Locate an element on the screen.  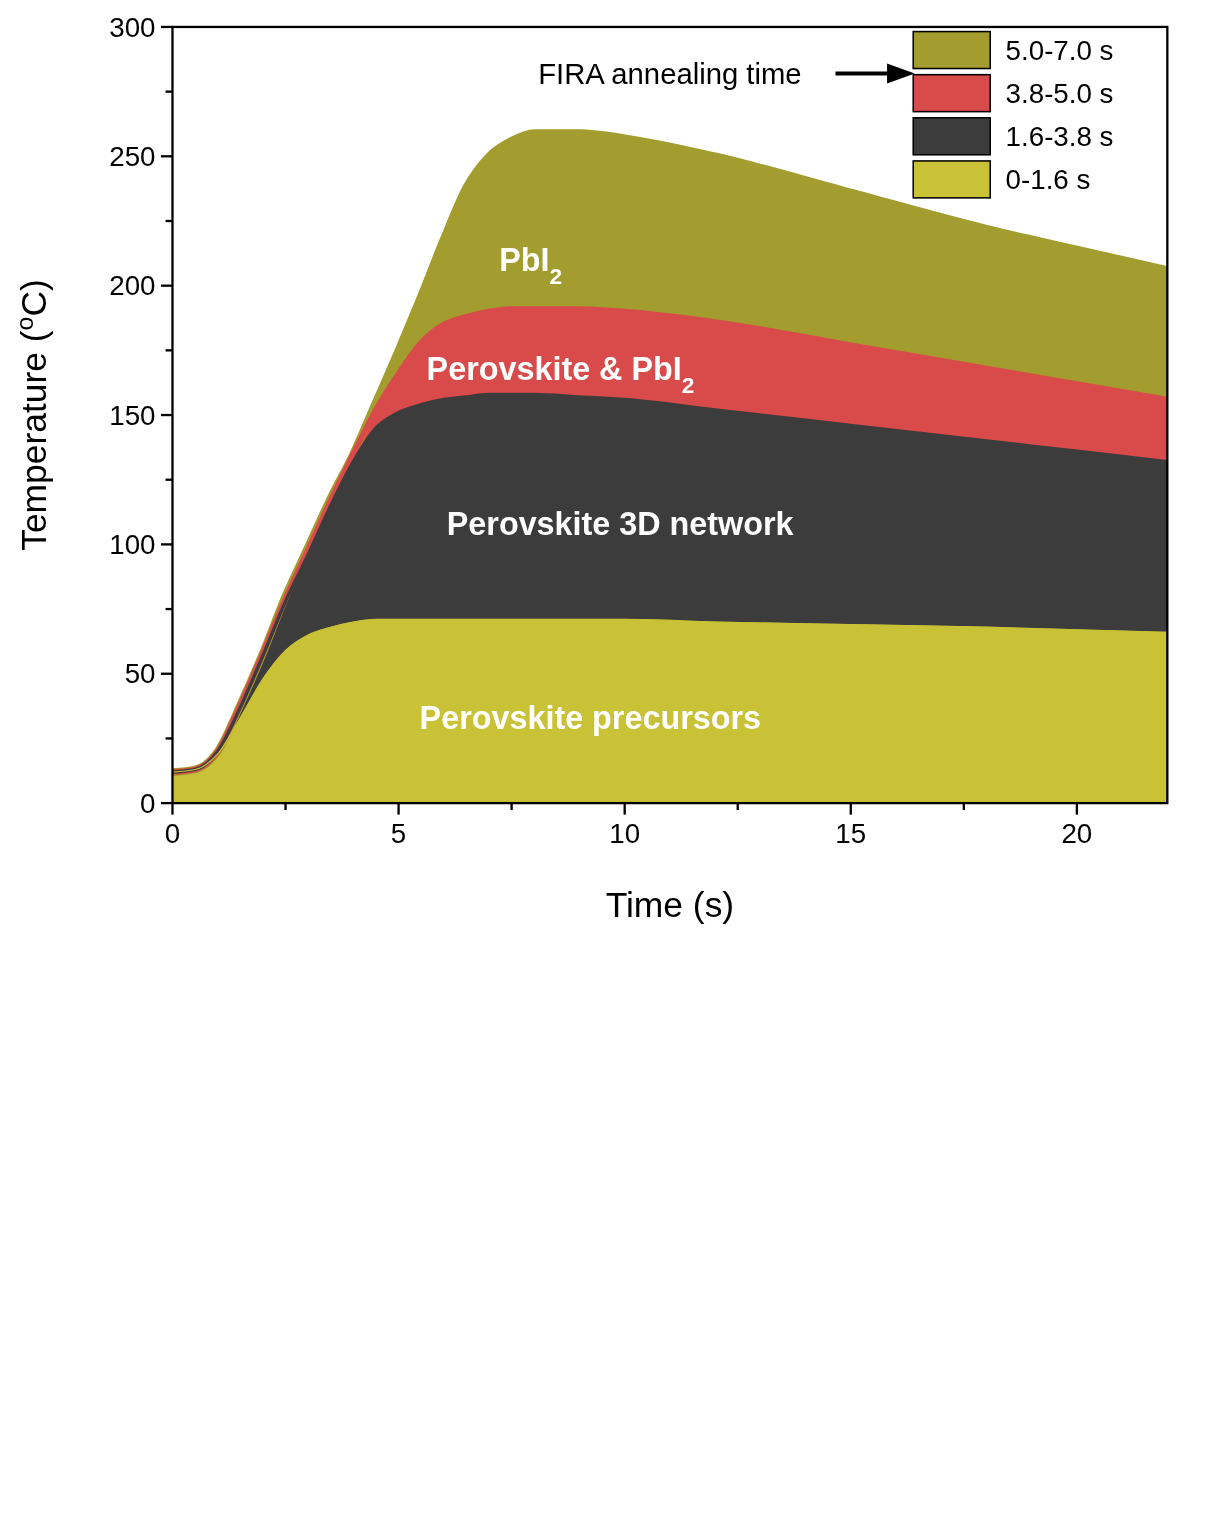
legend-label: 5.0-7.0 s is located at coordinates (1059, 50).